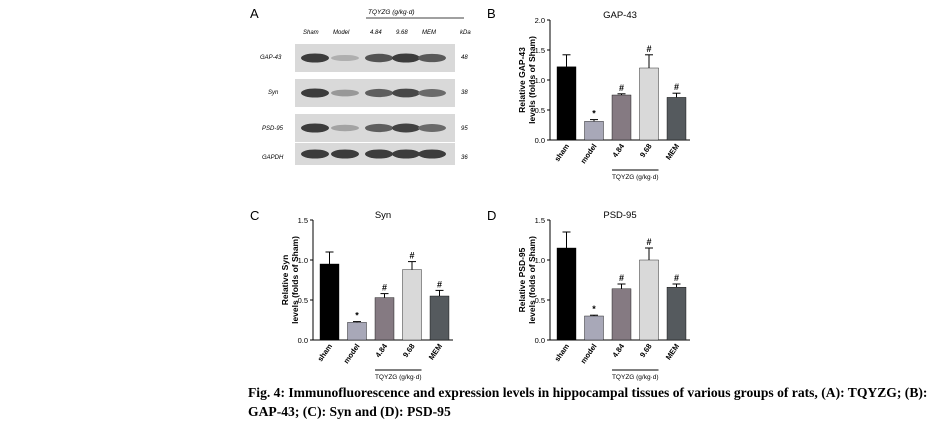 The height and width of the screenshot is (424, 934). Describe the element at coordinates (273, 129) in the screenshot. I see `blot-row-label: PSD-95` at that location.